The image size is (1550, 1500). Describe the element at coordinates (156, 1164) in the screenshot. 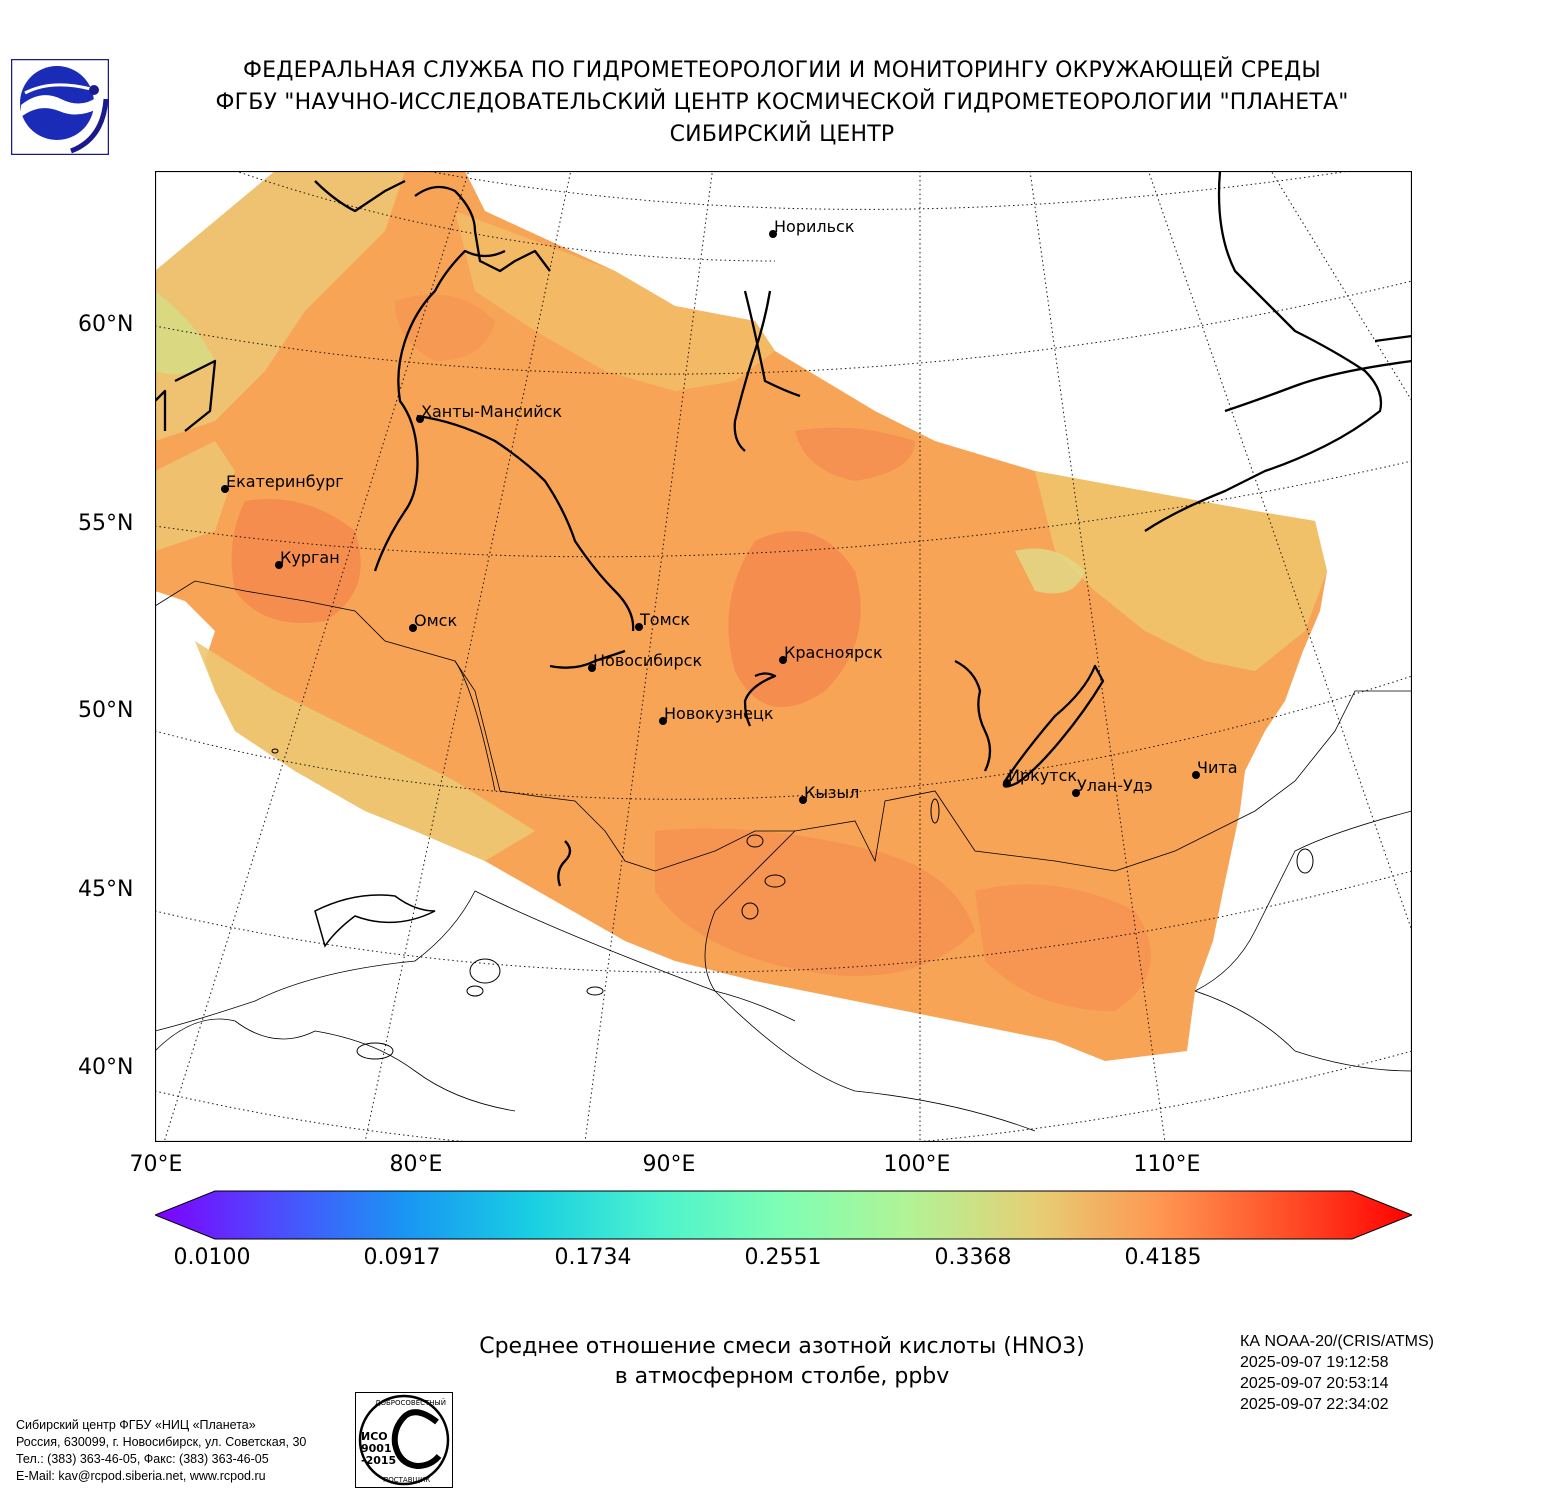

I see `lon-label-70: 70°E` at that location.